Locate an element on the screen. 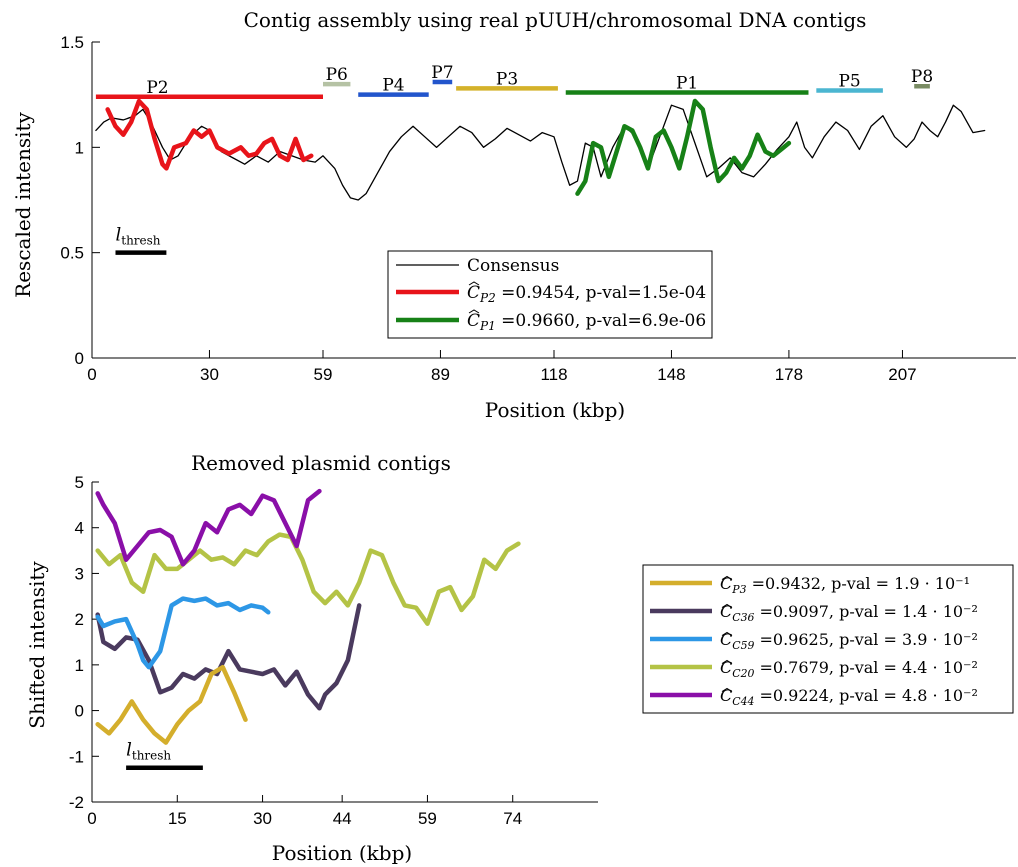 This screenshot has height=867, width=1018. top-contig-label-p1: P1 is located at coordinates (687, 84).